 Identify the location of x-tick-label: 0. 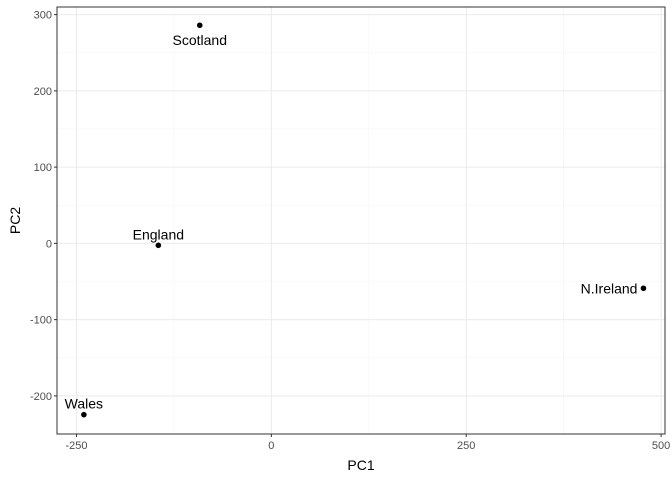
(271, 446).